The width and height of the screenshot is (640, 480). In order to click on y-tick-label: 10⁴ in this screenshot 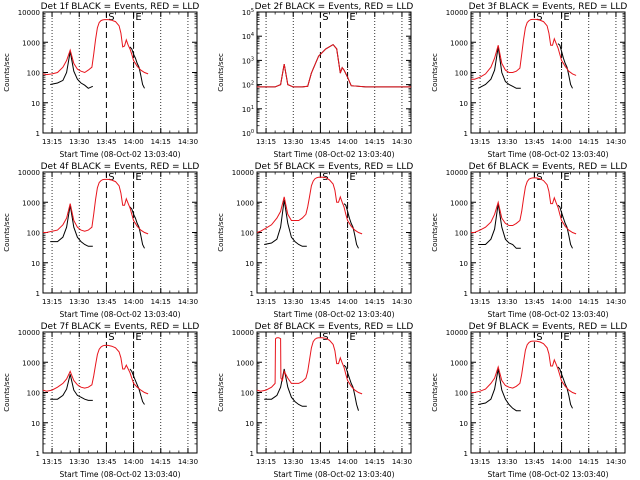, I will do `click(248, 36)`.